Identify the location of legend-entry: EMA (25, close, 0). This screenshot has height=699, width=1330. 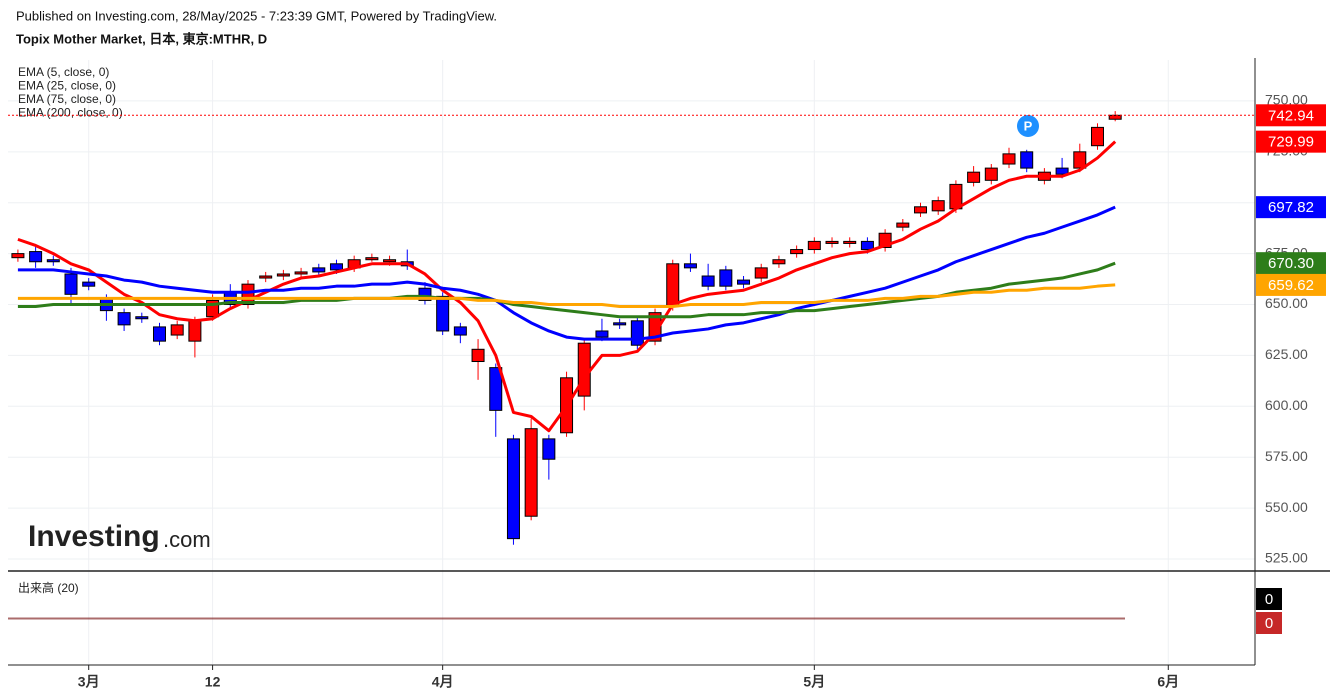
(67, 86).